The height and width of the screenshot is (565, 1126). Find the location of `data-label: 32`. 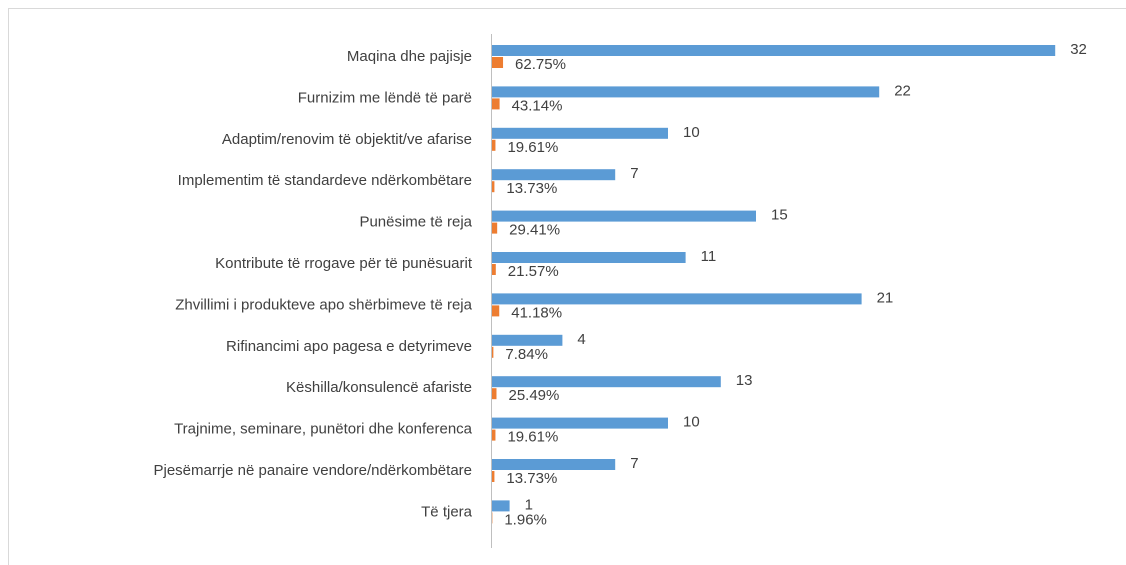

data-label: 32 is located at coordinates (1078, 49).